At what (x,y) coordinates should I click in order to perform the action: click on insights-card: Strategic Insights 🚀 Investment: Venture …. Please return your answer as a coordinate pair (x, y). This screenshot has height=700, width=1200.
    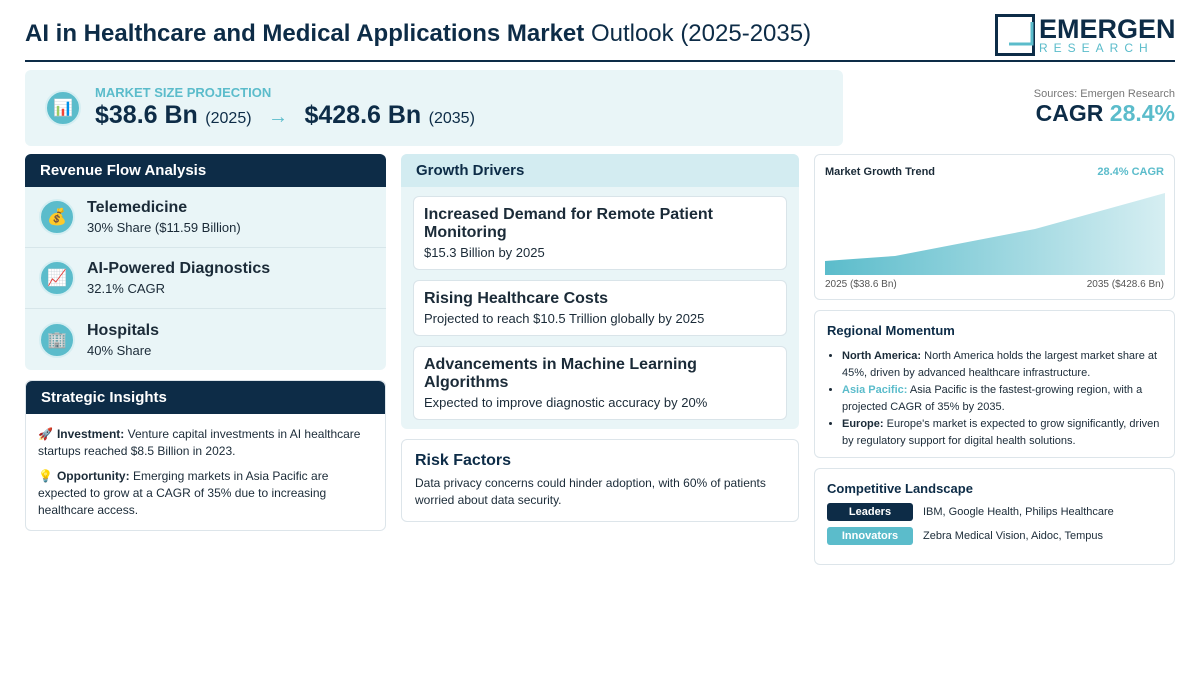
    Looking at the image, I should click on (205, 455).